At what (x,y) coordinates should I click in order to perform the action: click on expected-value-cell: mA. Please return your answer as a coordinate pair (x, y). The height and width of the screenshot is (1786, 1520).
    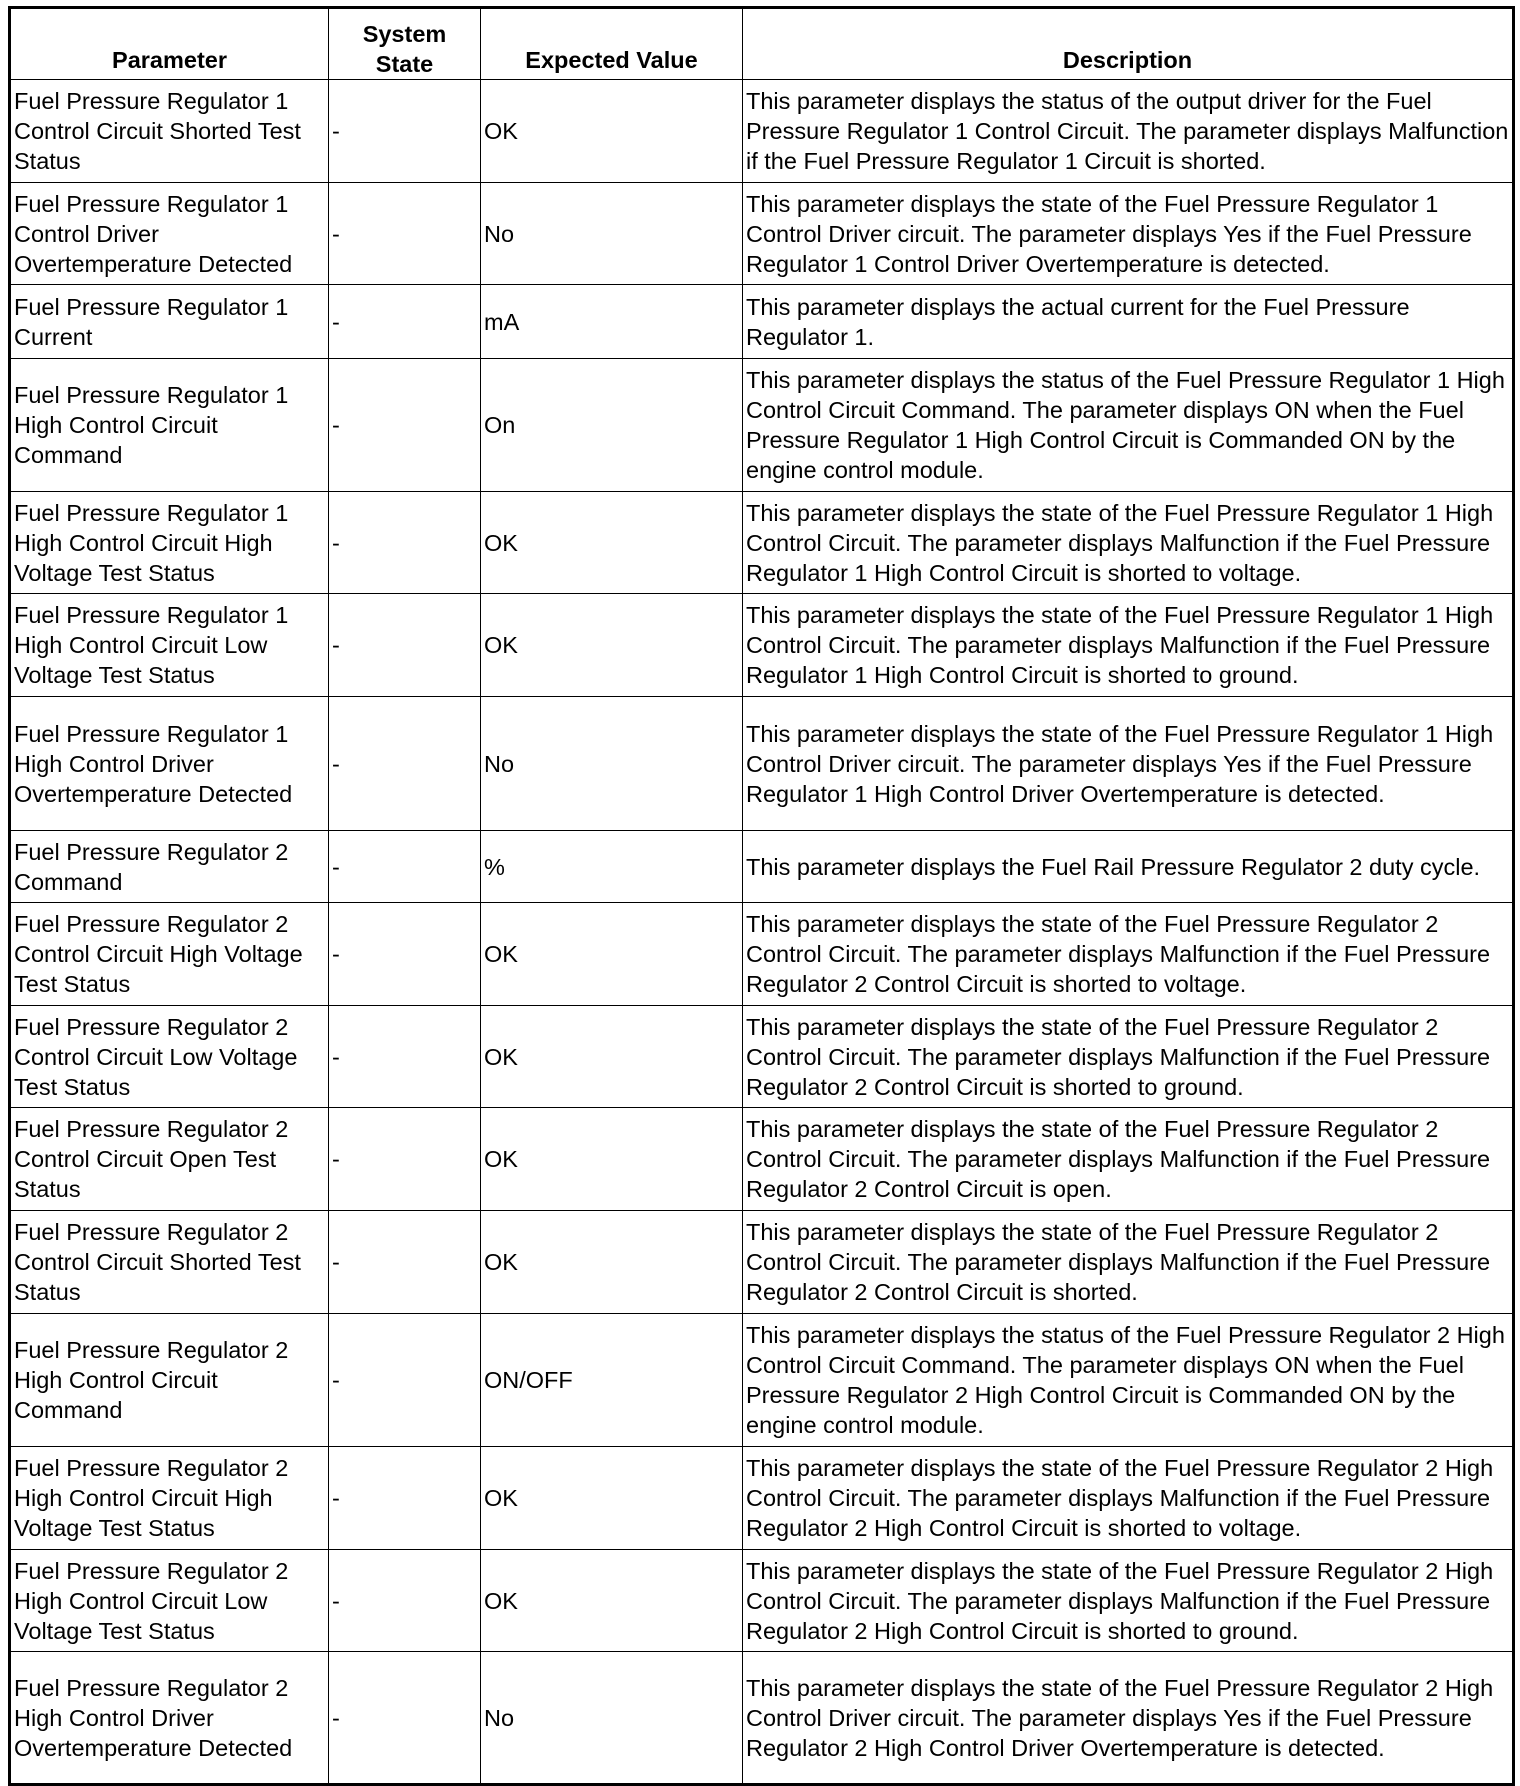
    Looking at the image, I should click on (611, 321).